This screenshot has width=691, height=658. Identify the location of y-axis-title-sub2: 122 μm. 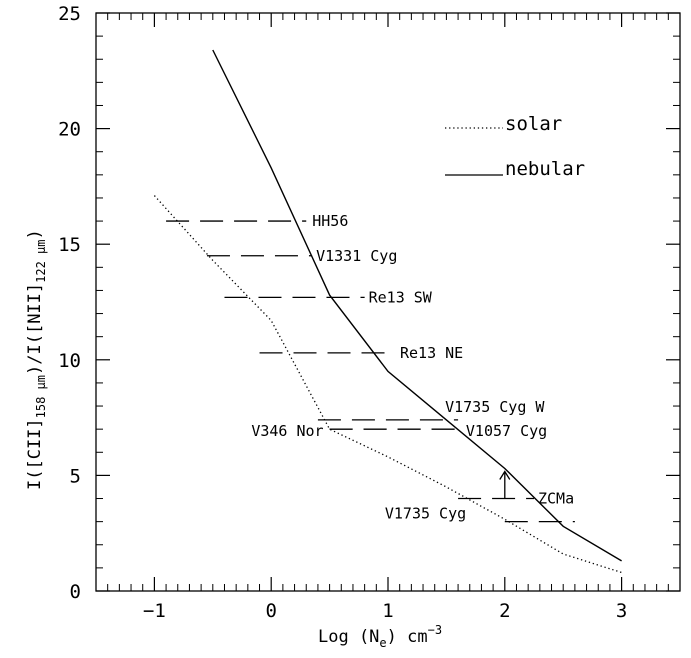
(41, 261).